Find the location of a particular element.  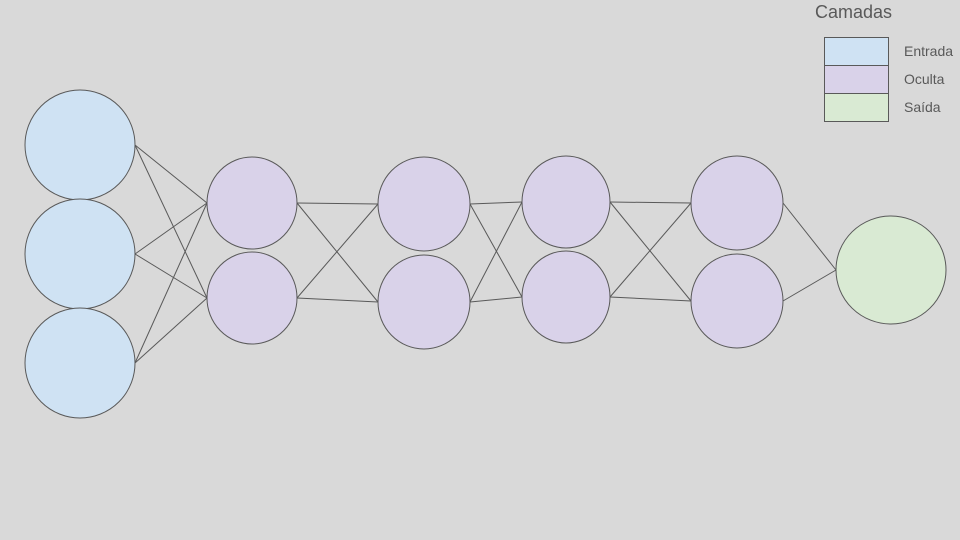

connection-l4-n1-to-n0 is located at coordinates (809, 285).